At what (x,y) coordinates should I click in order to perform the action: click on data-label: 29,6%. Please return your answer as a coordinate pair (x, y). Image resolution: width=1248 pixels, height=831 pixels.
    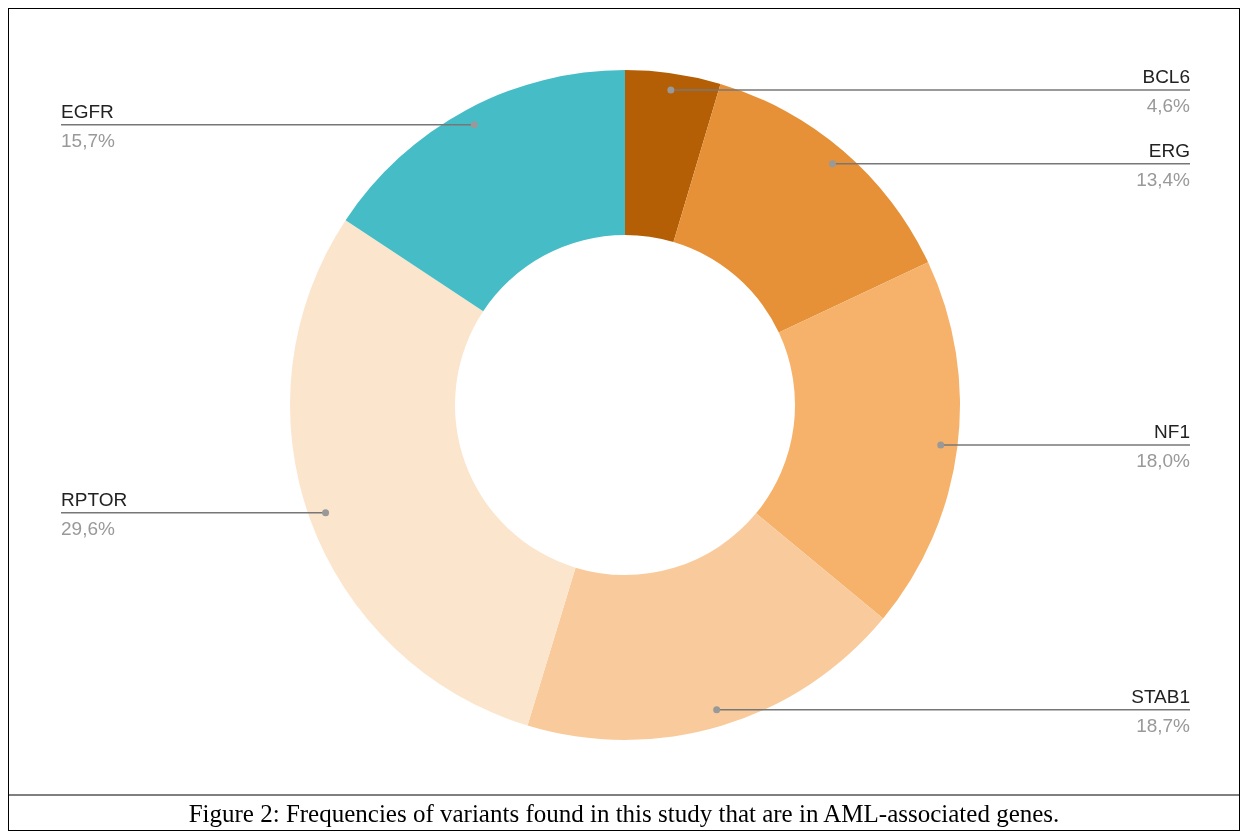
    Looking at the image, I should click on (88, 528).